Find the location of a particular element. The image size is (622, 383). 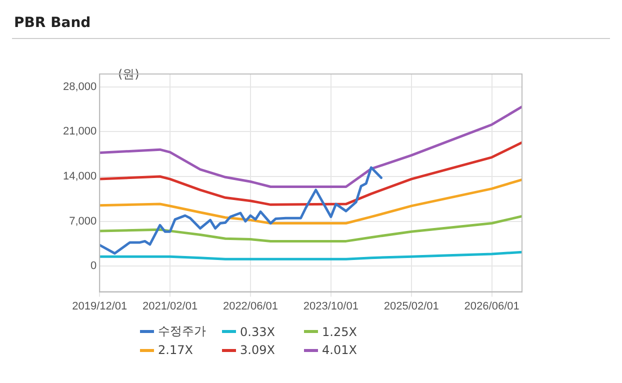

legend-label: 4.01X is located at coordinates (339, 350).